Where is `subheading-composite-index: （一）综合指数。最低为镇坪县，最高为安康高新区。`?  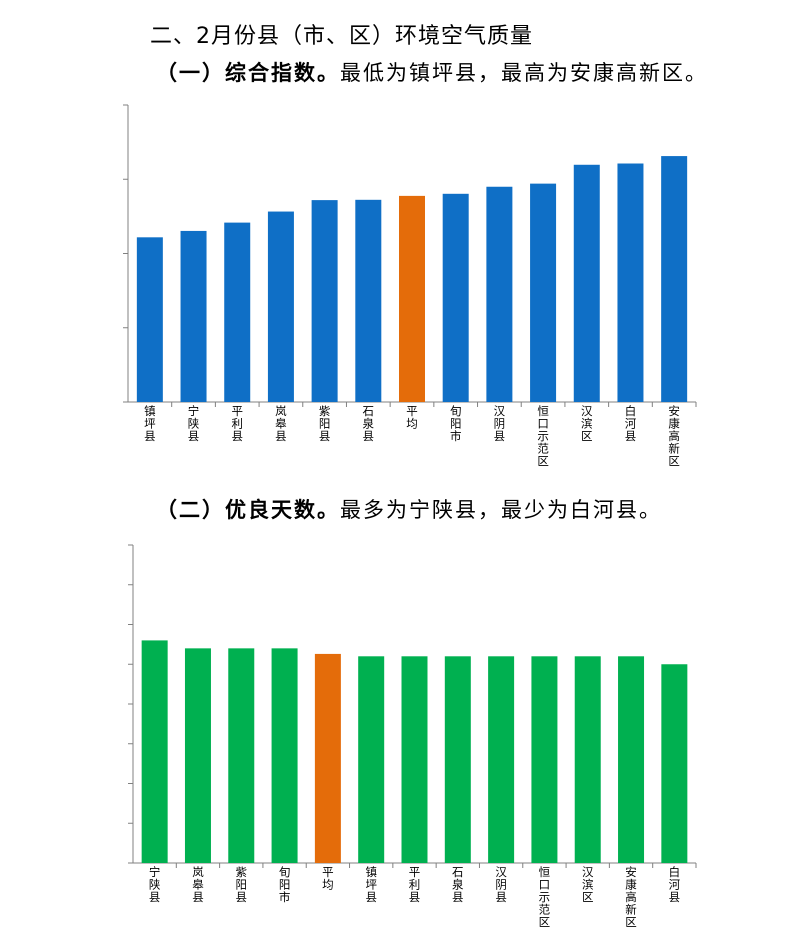
subheading-composite-index: （一）综合指数。最低为镇坪县，最高为安康高新区。 is located at coordinates (432, 72).